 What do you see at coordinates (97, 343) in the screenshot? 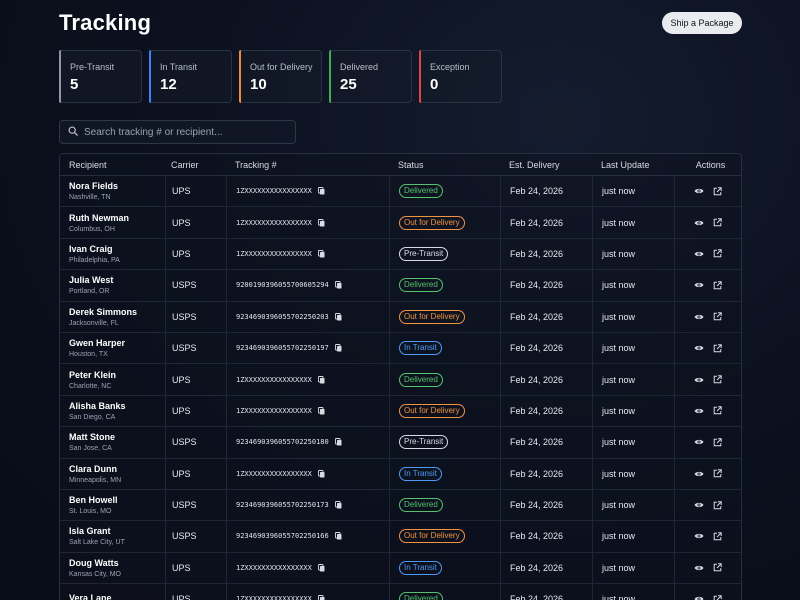
I see `recipient-name: Gwen Harper` at bounding box center [97, 343].